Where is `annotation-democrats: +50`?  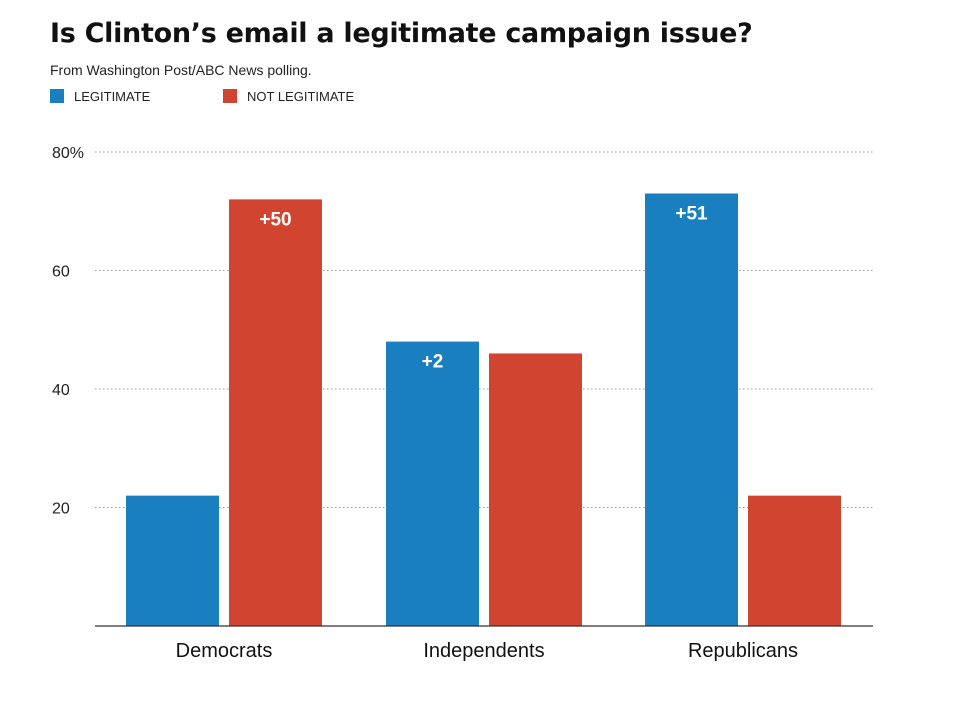 annotation-democrats: +50 is located at coordinates (275, 219).